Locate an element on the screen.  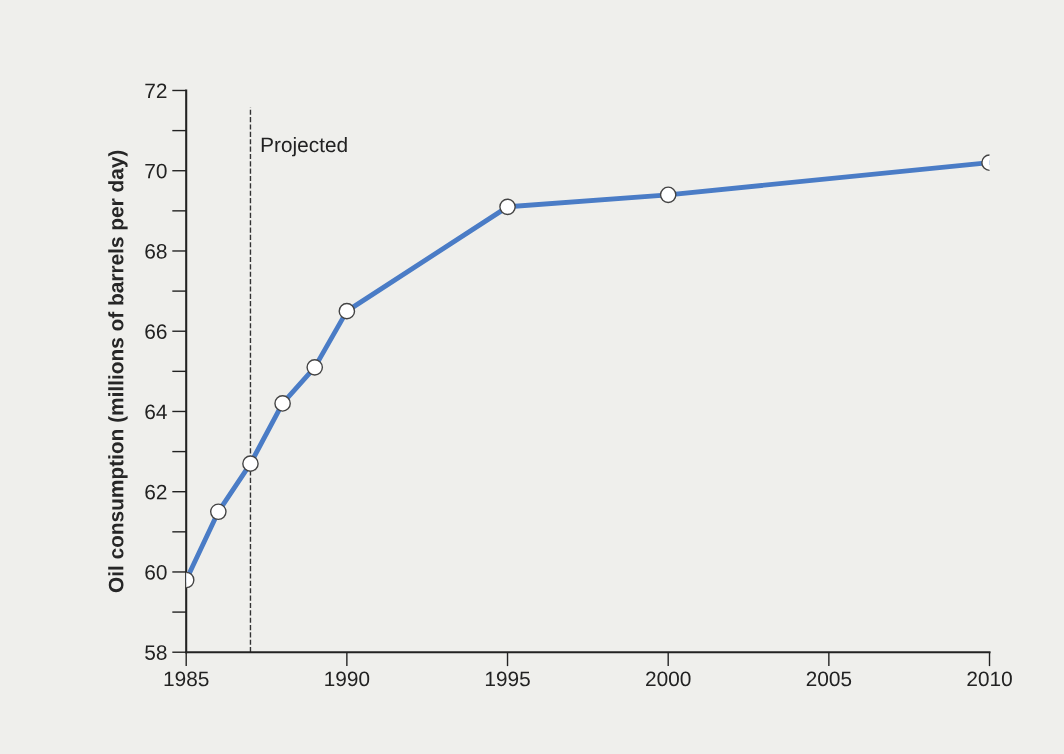
x-tick-label: 2005 is located at coordinates (829, 679).